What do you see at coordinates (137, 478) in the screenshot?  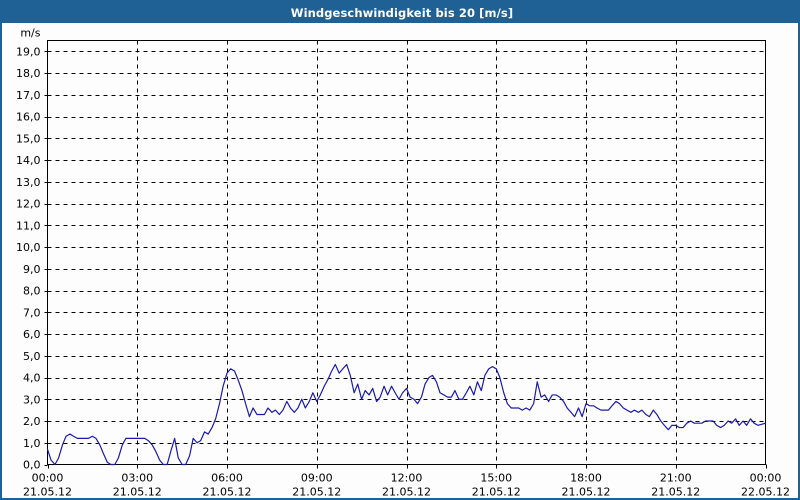 I see `x-axis-time-label: 03:00` at bounding box center [137, 478].